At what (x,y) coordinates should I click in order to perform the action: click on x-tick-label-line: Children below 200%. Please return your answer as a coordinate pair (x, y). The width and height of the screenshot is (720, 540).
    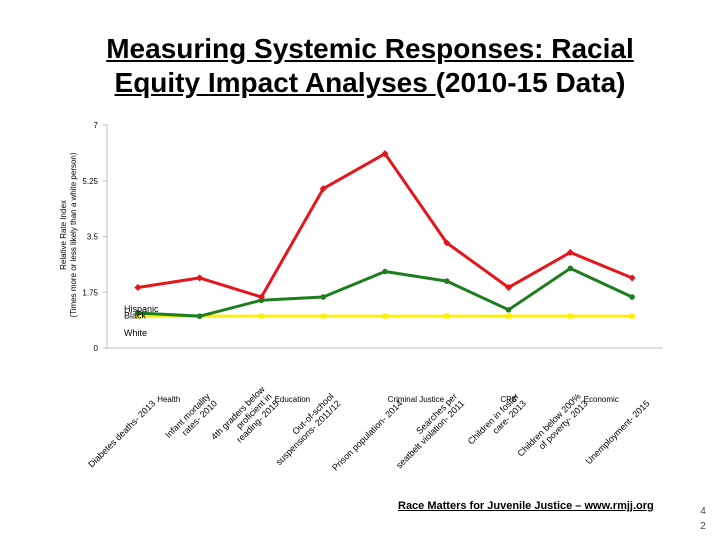
    Looking at the image, I should click on (548, 424).